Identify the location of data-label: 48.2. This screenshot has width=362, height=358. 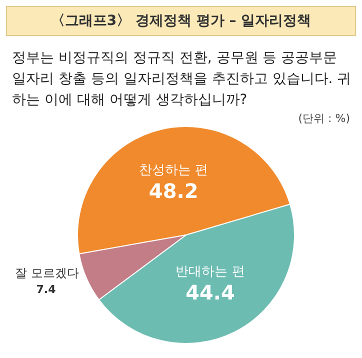
(173, 191).